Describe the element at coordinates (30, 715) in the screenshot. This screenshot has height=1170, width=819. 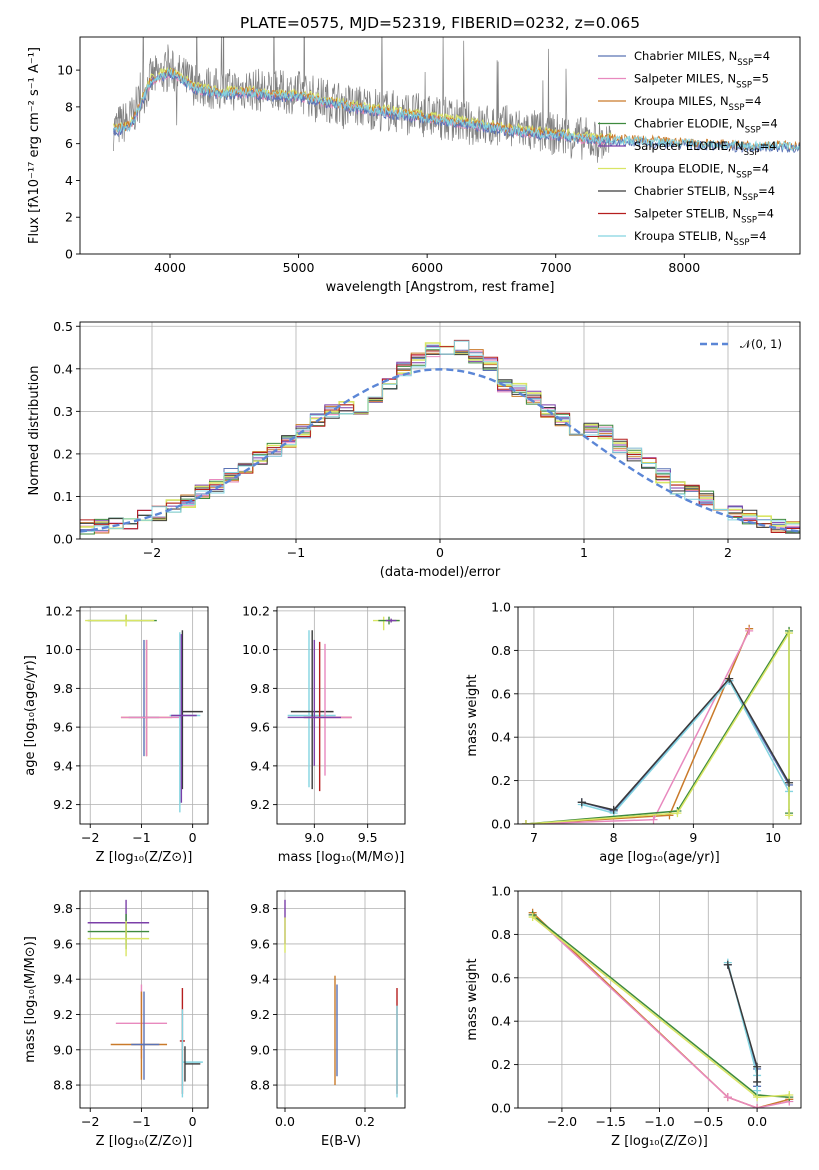
I see `y-axis-label: age [log₁₀(age/yr)]` at that location.